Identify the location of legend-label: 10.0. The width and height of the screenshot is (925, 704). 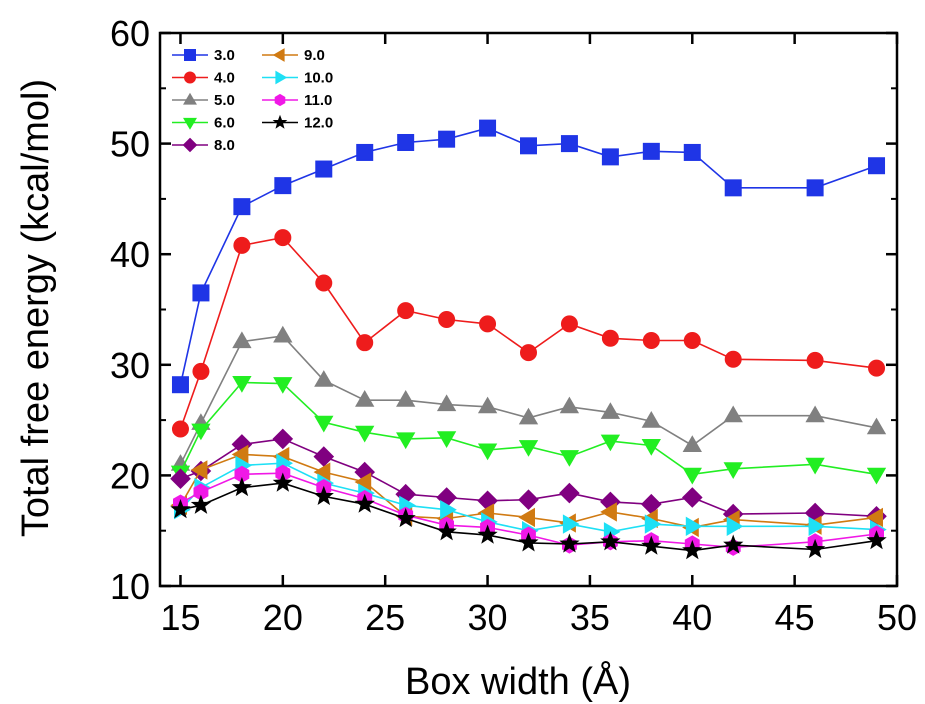
(318, 78).